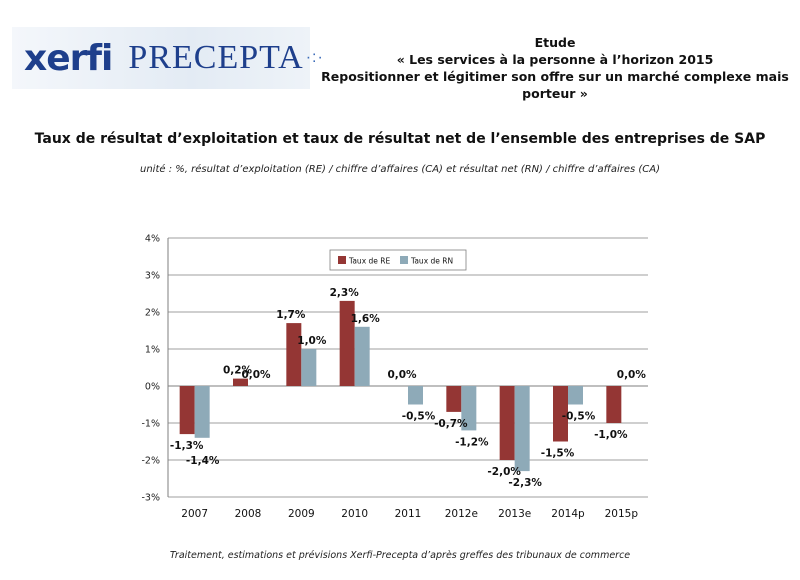 This screenshot has height=580, width=800. I want to click on data-label: -2,3%, so click(525, 483).